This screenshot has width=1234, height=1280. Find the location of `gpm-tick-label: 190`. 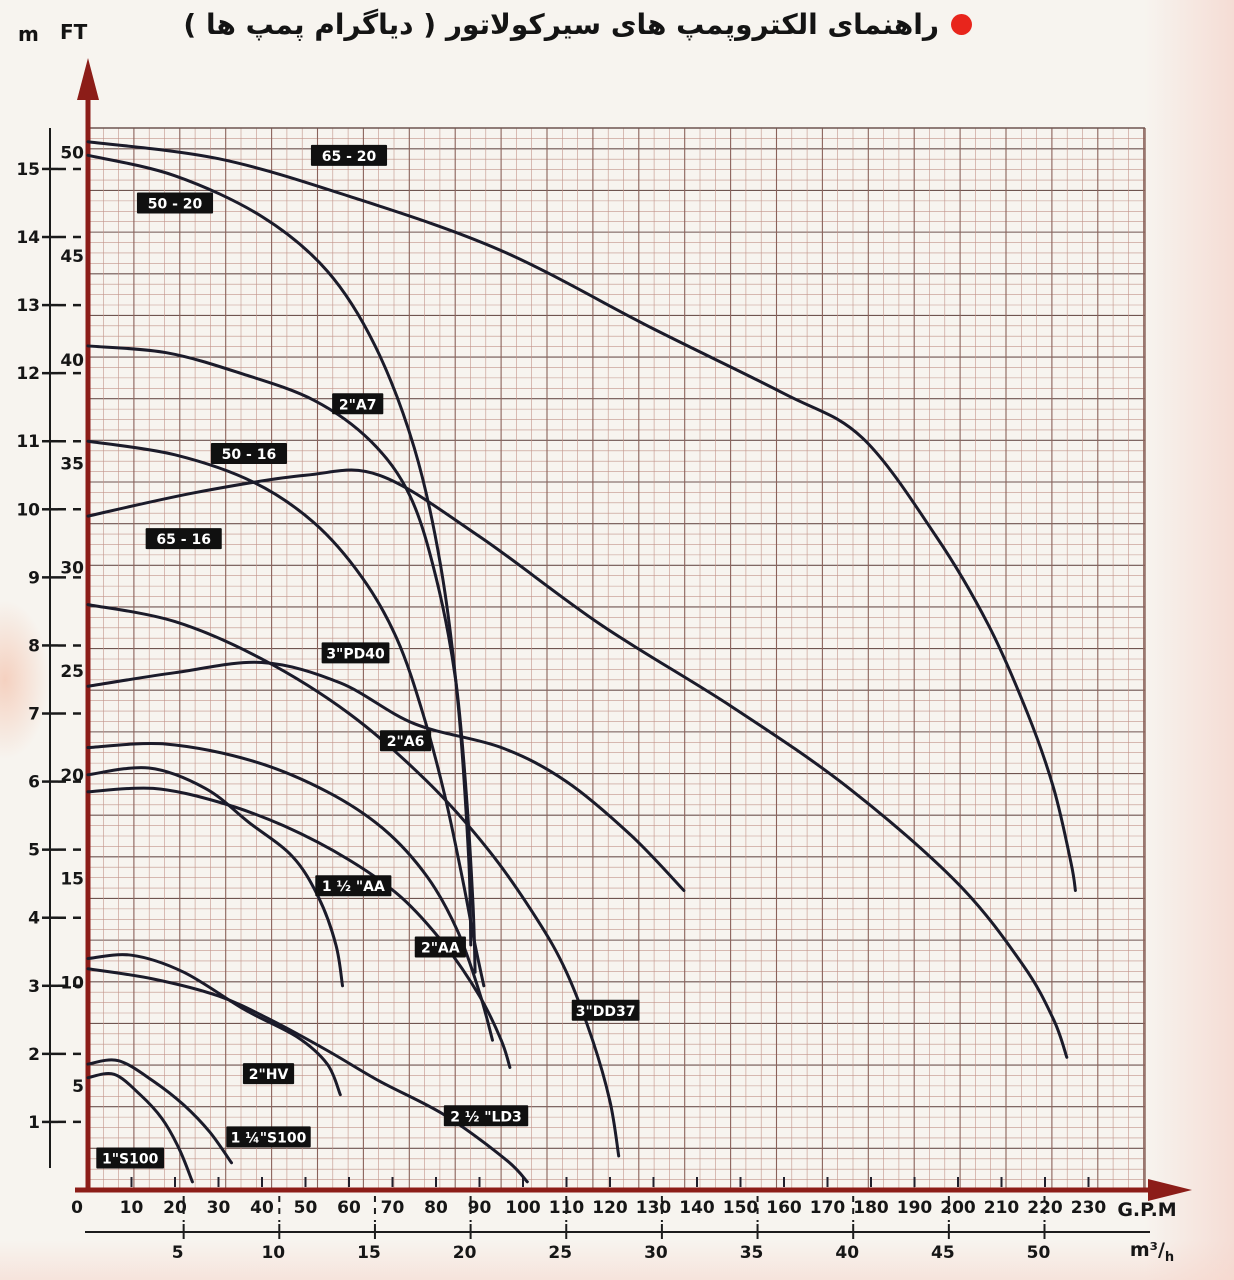

gpm-tick-label: 190 is located at coordinates (915, 1208).